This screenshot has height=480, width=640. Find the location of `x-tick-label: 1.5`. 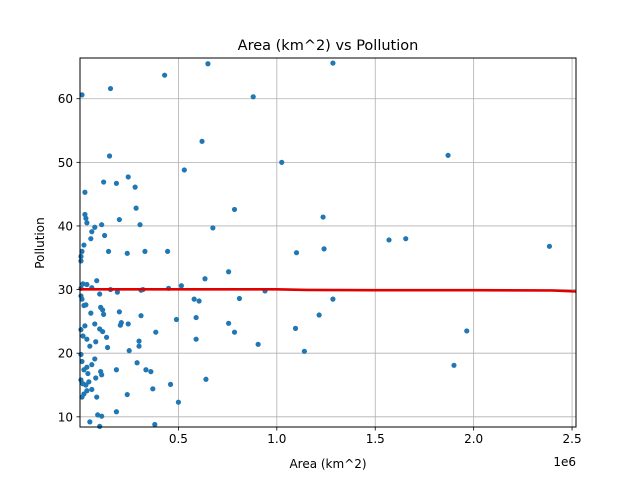

x-tick-label: 1.5 is located at coordinates (375, 439).